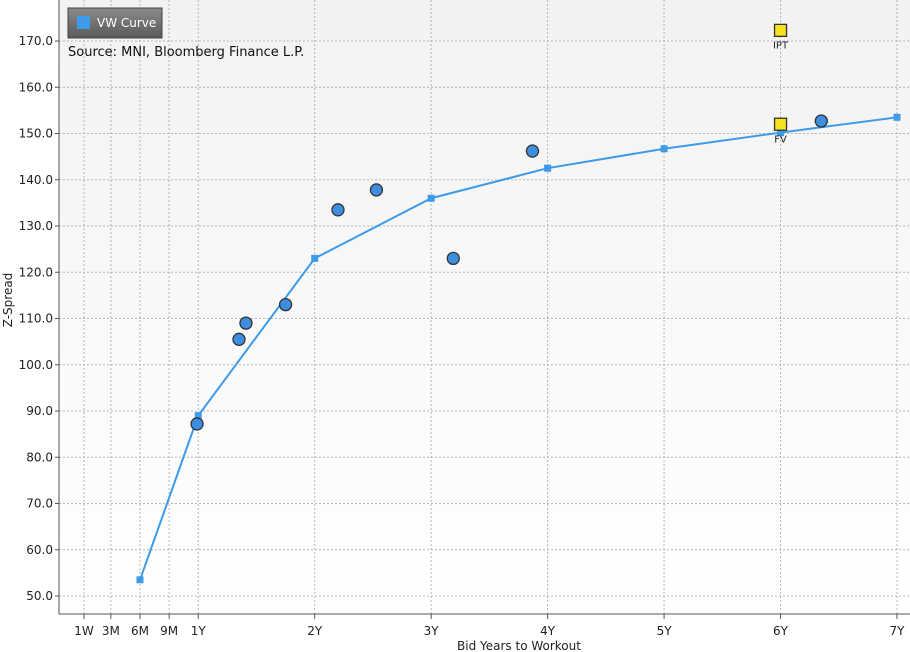 The image size is (910, 652). What do you see at coordinates (781, 631) in the screenshot?
I see `x-tick-label: 6Y` at bounding box center [781, 631].